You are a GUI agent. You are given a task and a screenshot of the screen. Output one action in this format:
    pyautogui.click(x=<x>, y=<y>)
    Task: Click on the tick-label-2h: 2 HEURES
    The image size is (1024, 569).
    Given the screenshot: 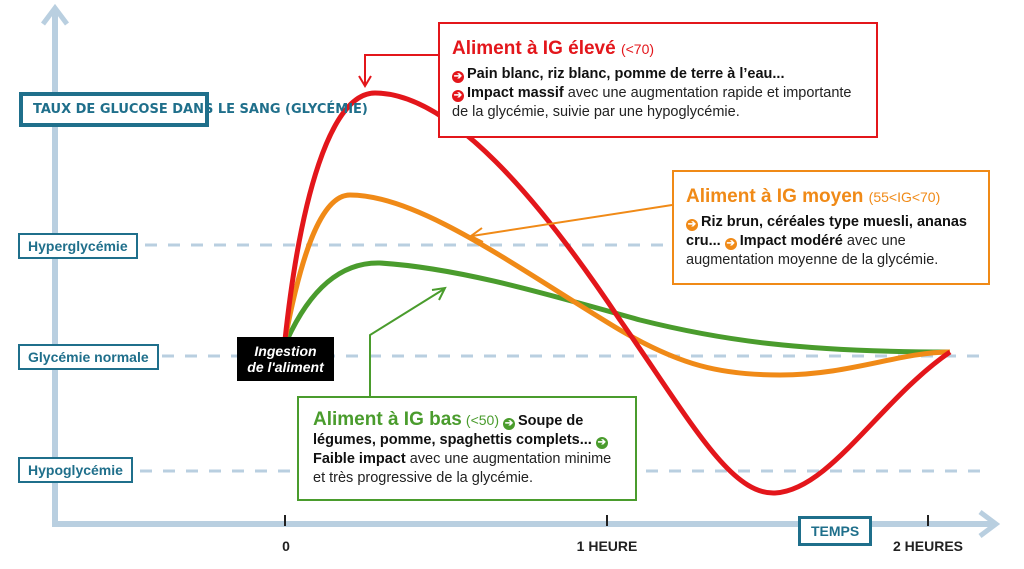 What is the action you would take?
    pyautogui.click(x=928, y=546)
    